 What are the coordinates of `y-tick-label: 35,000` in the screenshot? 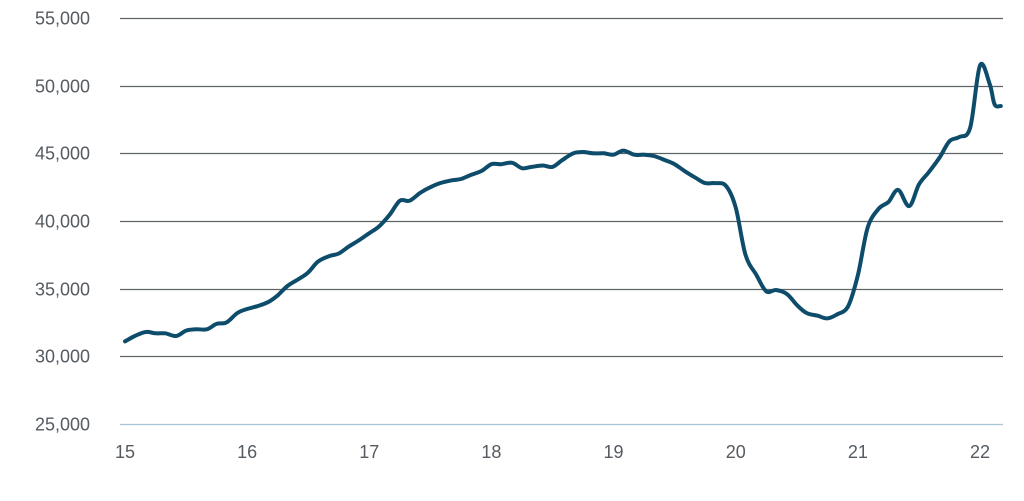 It's located at (62, 290).